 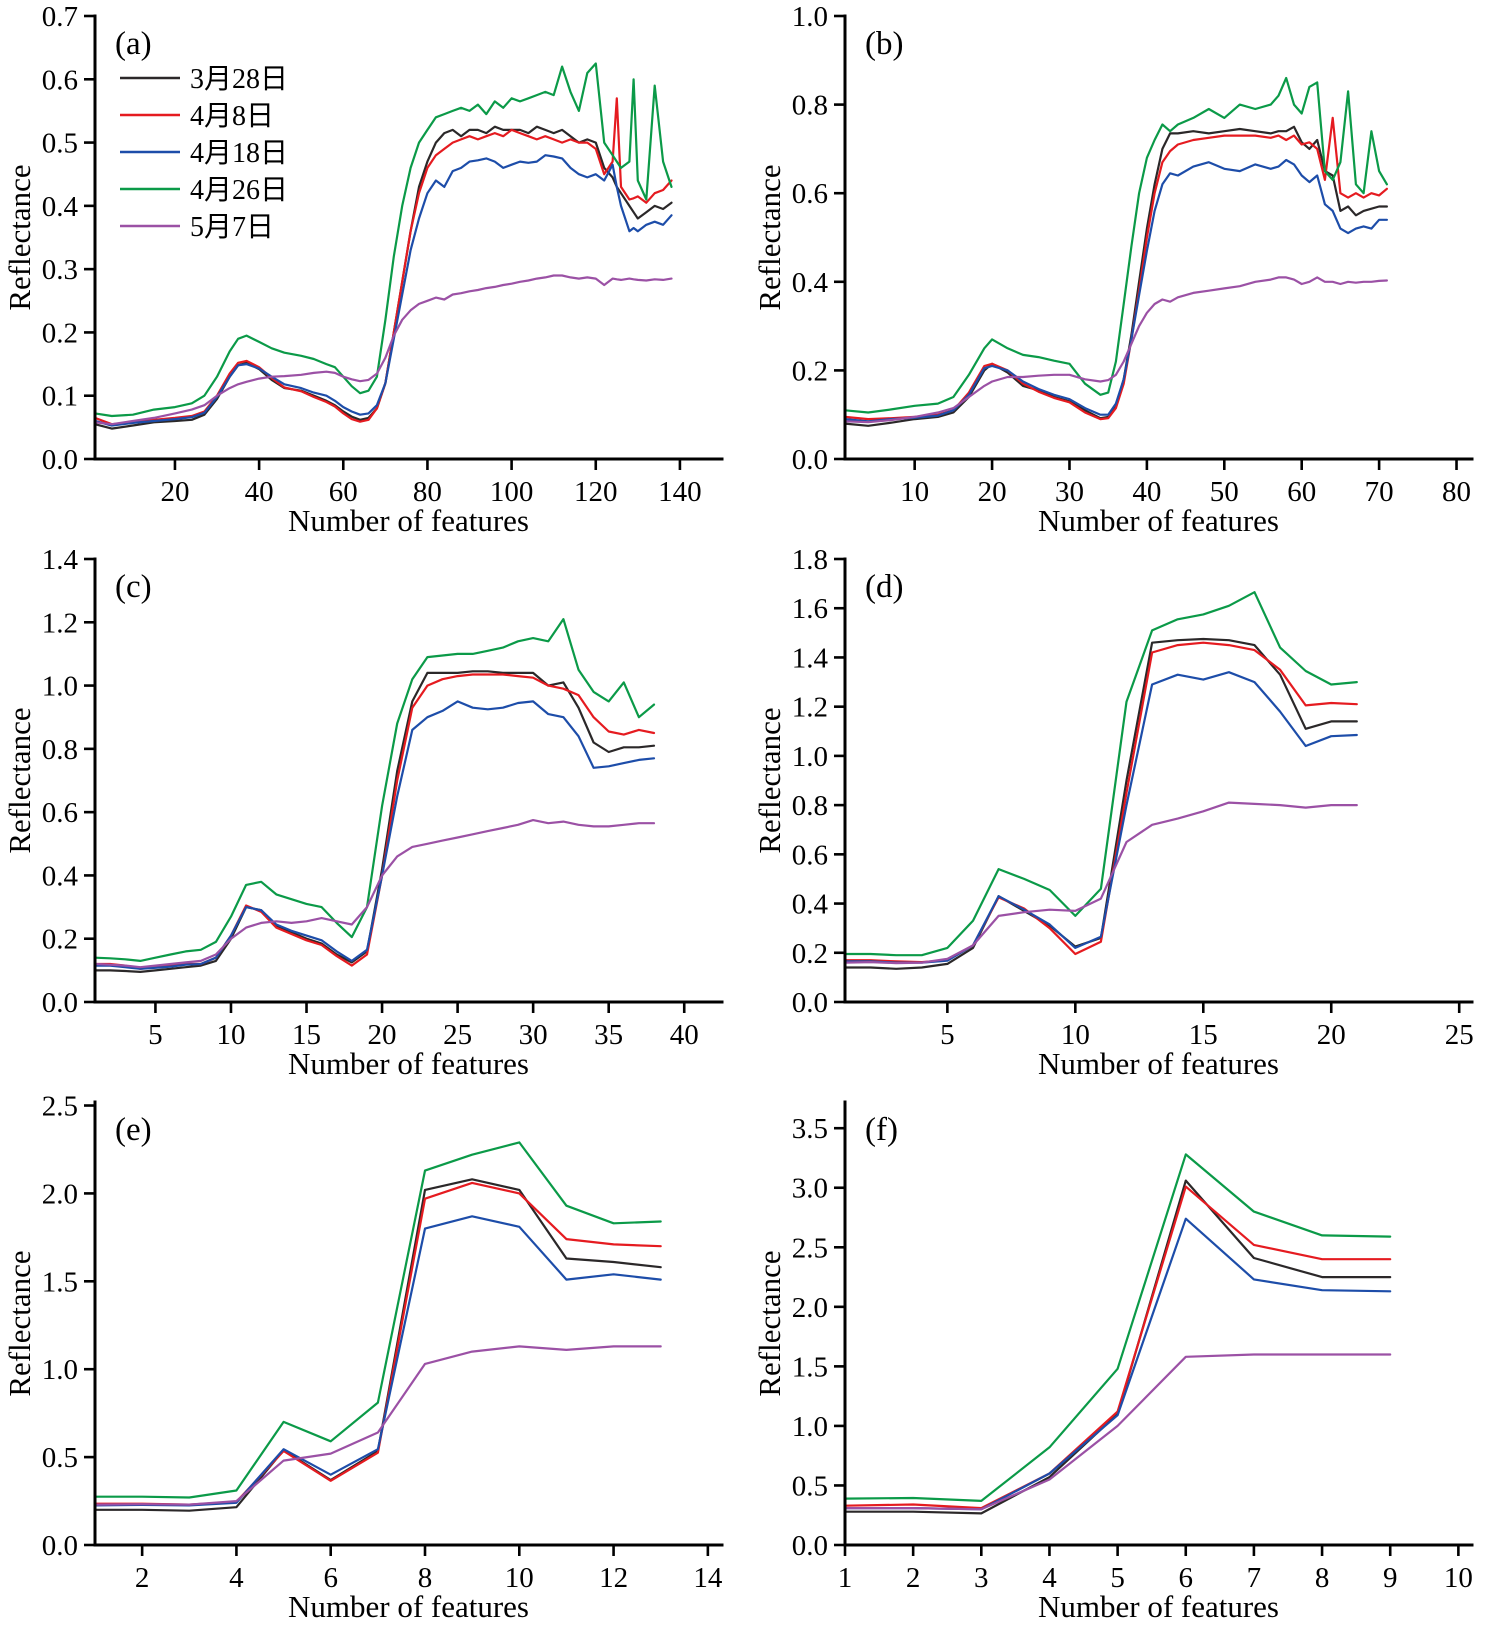 I want to click on x-tick-label: 140, so click(x=680, y=492).